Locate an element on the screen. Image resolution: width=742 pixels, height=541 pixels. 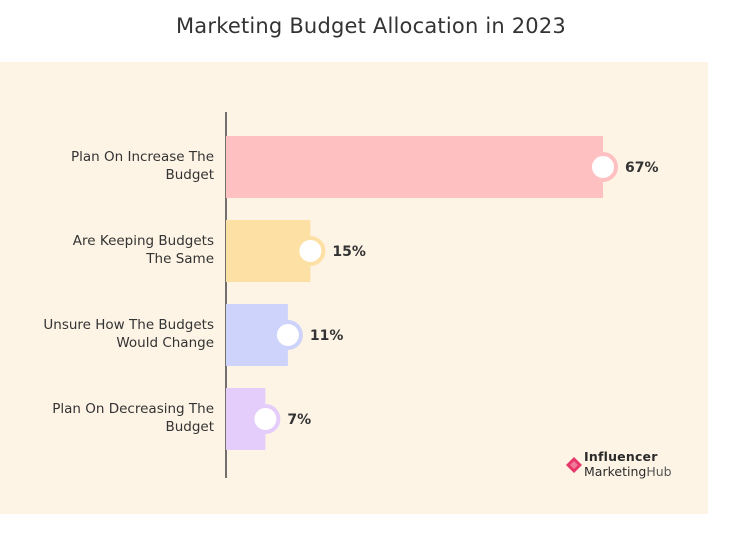
value-label-0: 67% is located at coordinates (642, 168).